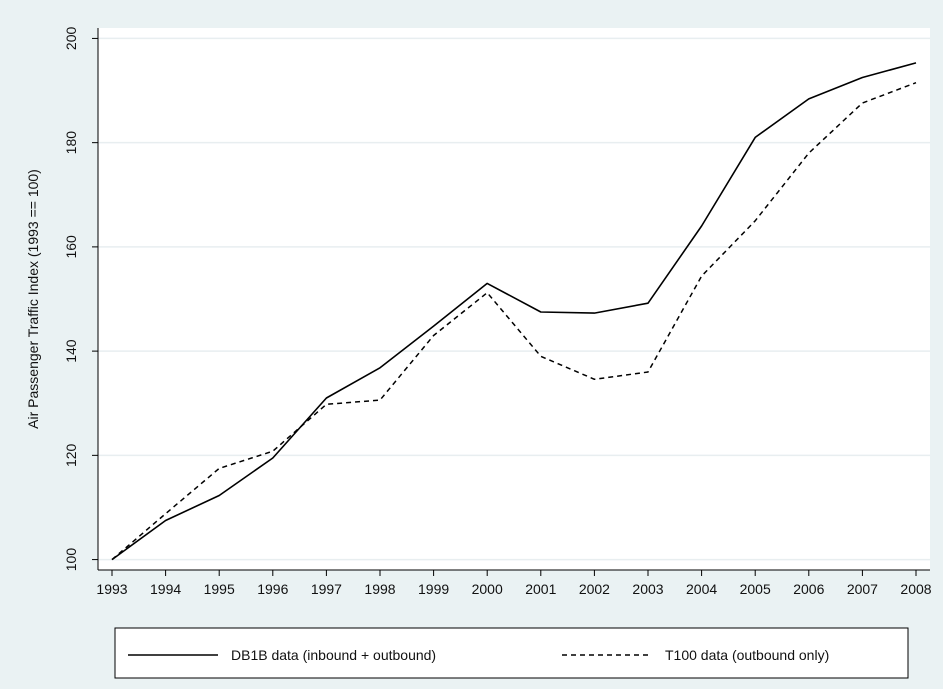 Image resolution: width=943 pixels, height=689 pixels. Describe the element at coordinates (862, 589) in the screenshot. I see `x-tick-label-2007: 2007` at that location.